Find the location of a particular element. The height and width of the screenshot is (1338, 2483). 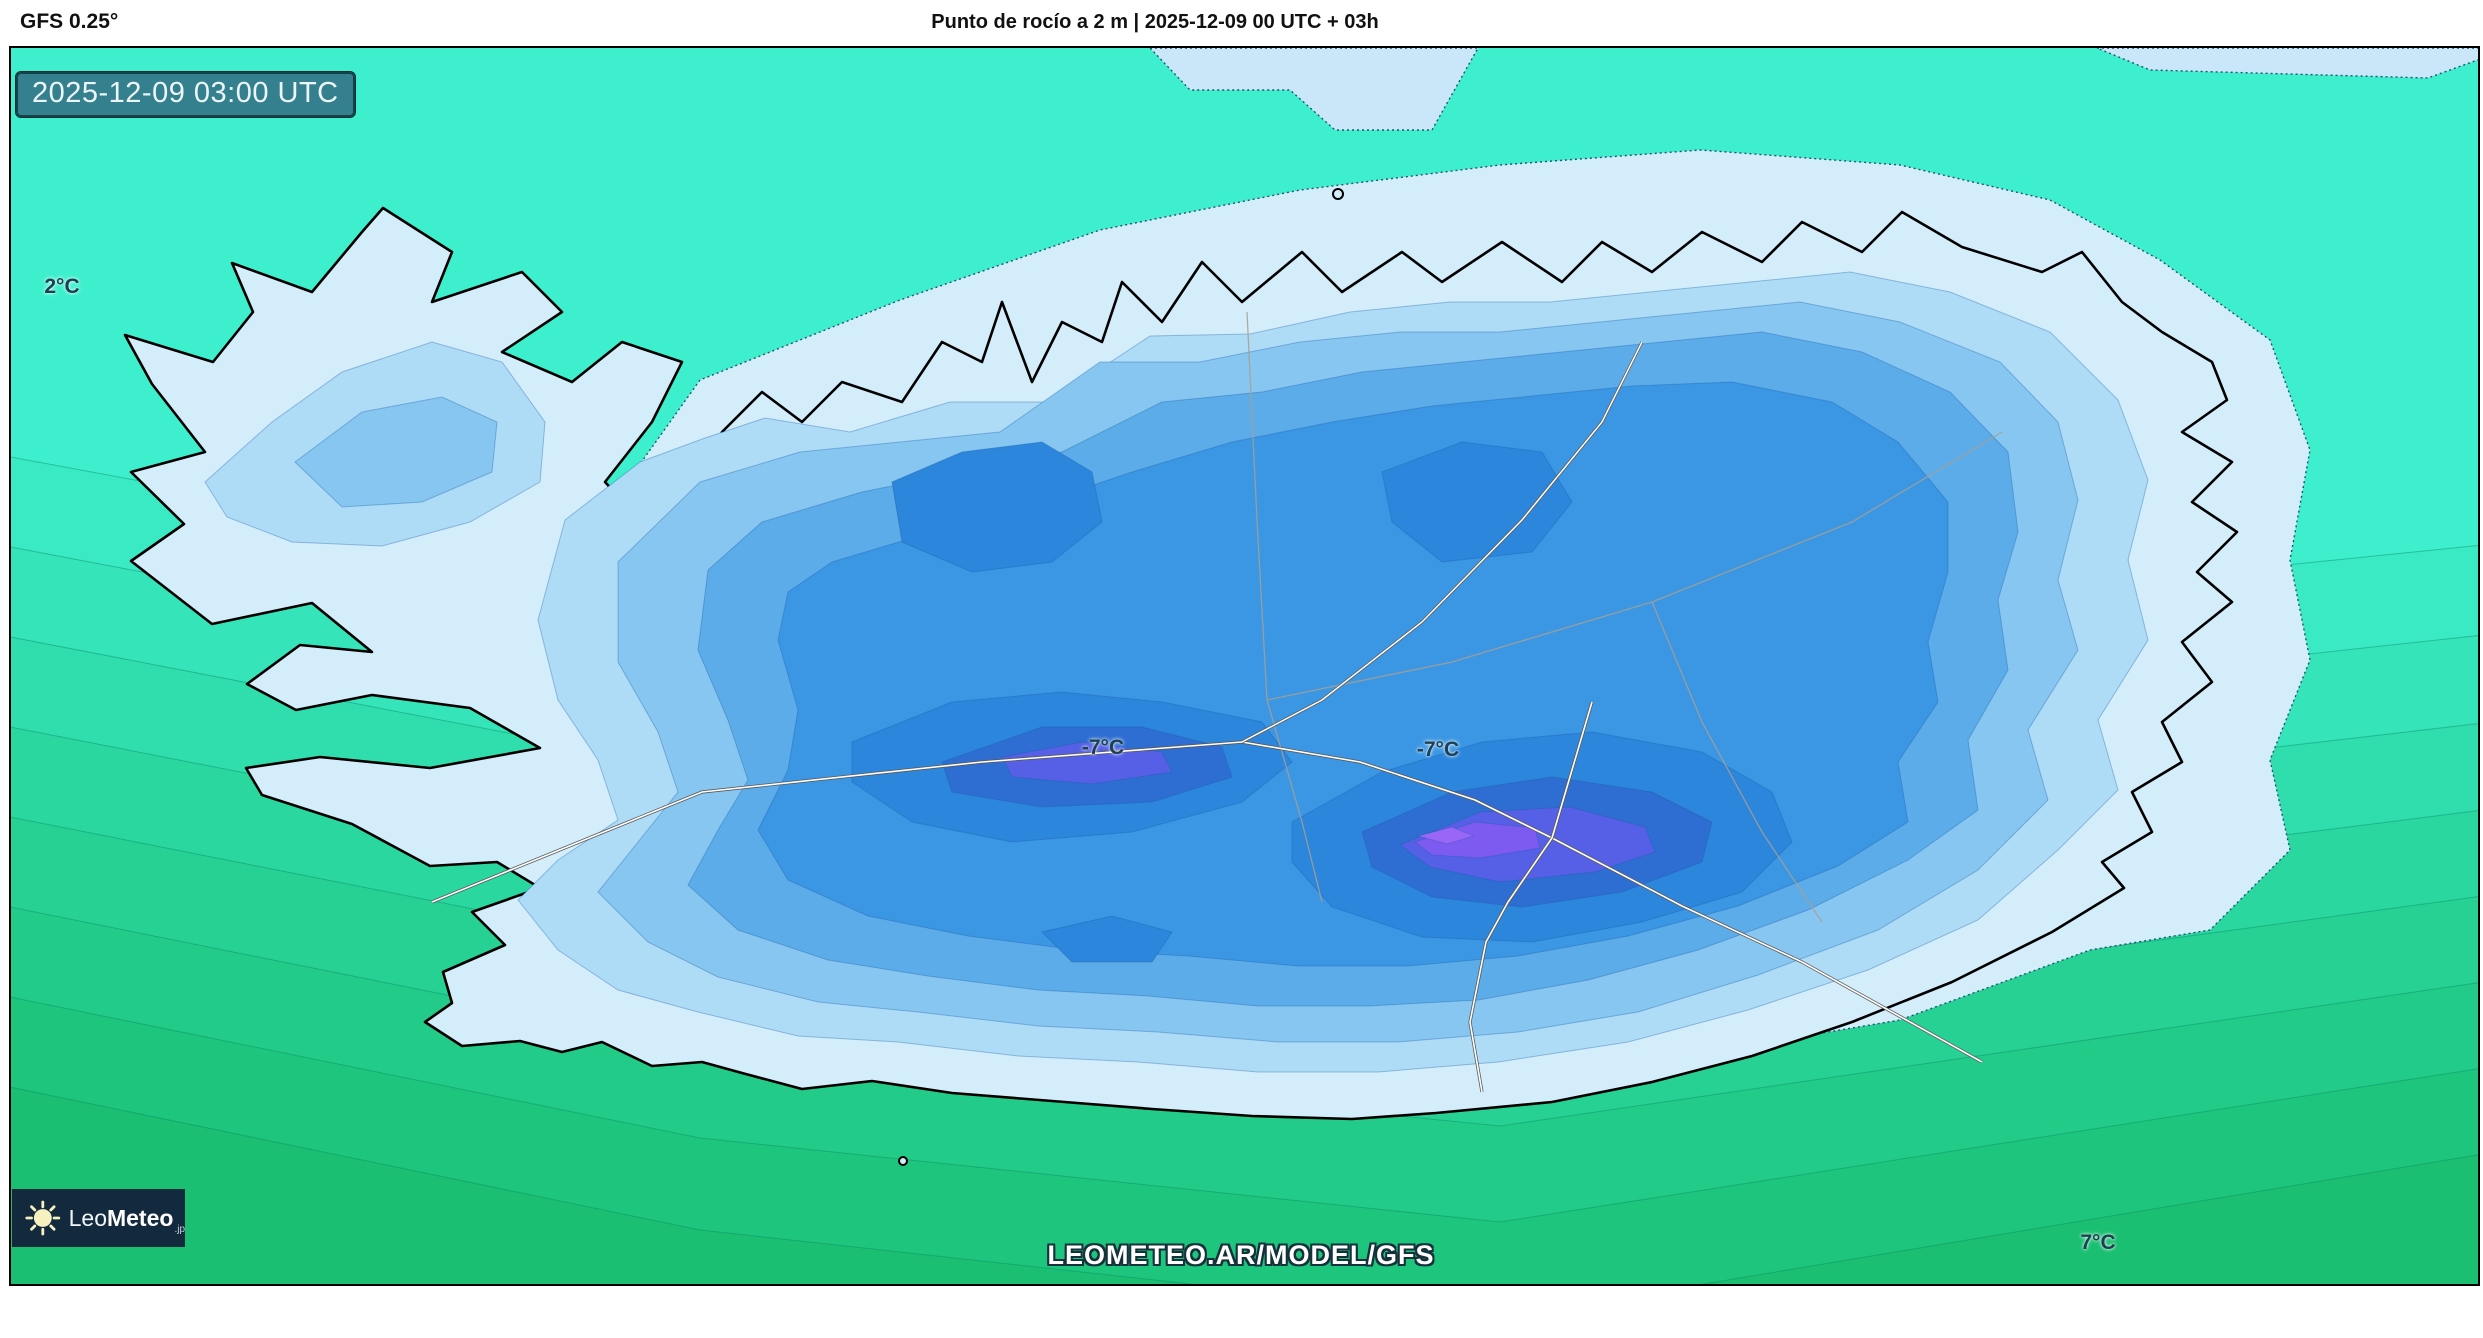

leometeo-logo: Leo Meteo .jp is located at coordinates (98, 1218).